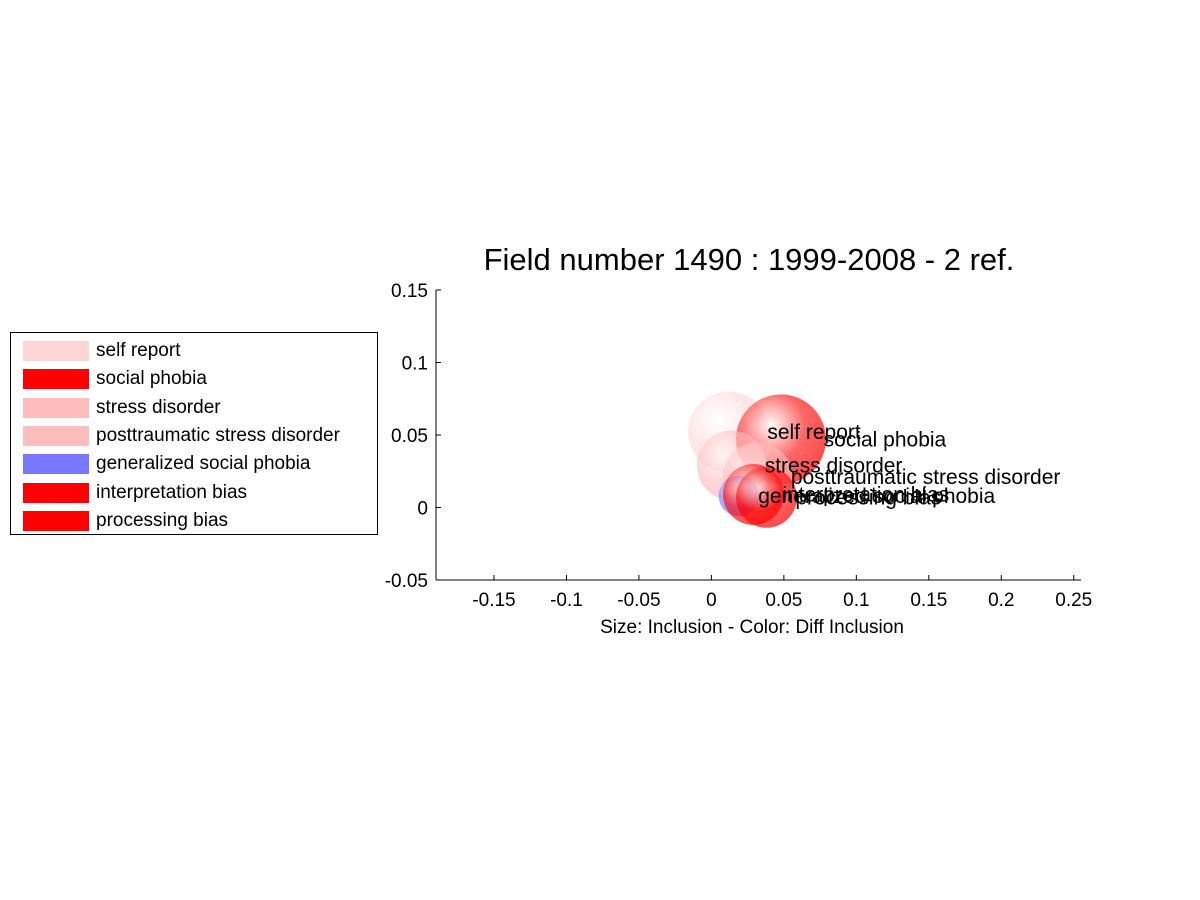  I want to click on legend-label: self report, so click(138, 350).